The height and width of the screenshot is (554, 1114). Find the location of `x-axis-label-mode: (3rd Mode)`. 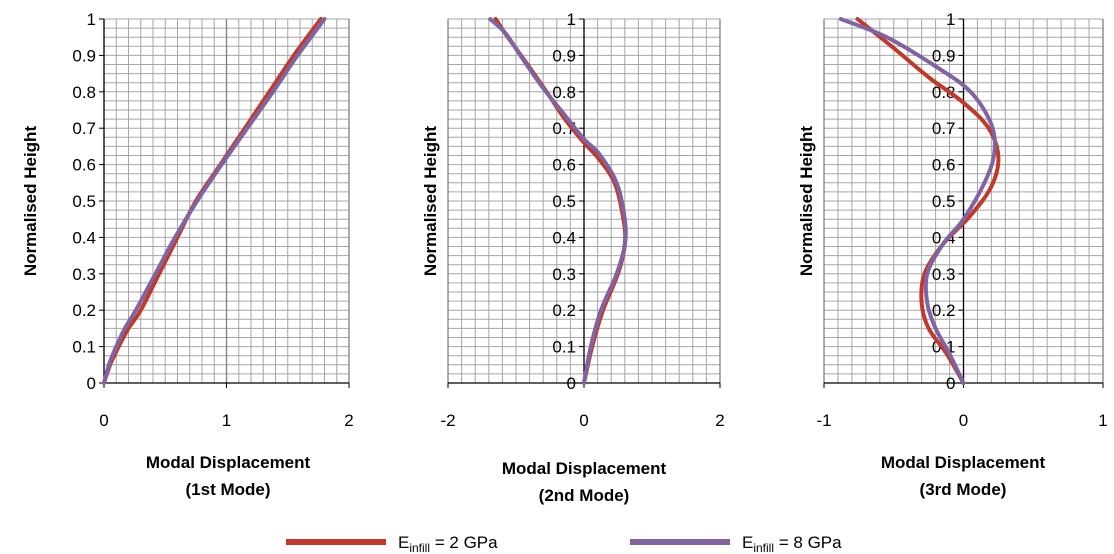

x-axis-label-mode: (3rd Mode) is located at coordinates (963, 489).